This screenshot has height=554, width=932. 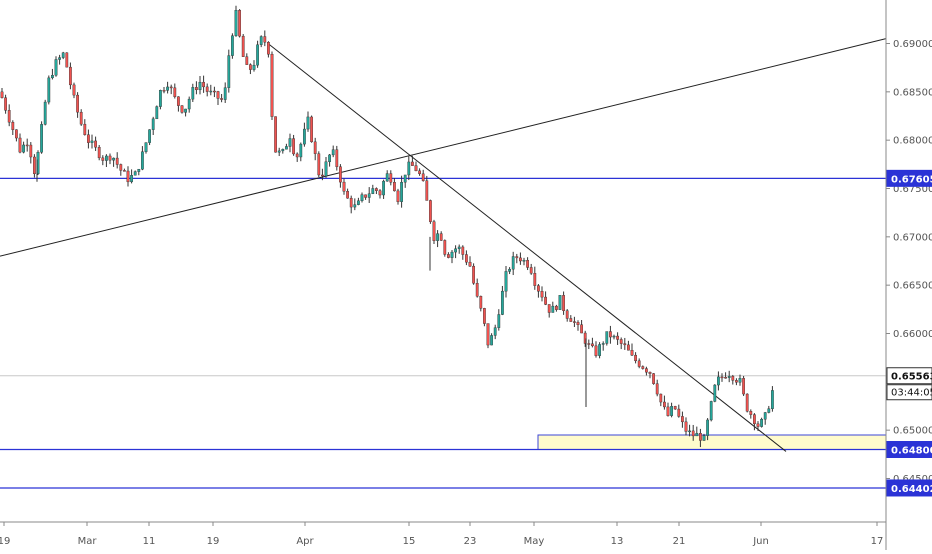 I want to click on current-price-badge-box, so click(x=909, y=376).